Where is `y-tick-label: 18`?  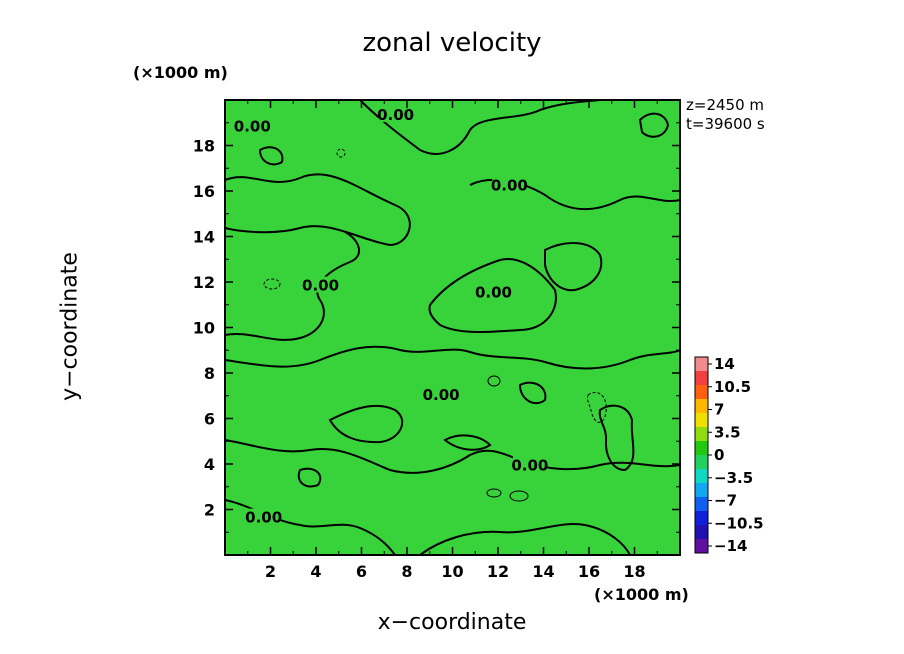 y-tick-label: 18 is located at coordinates (204, 146).